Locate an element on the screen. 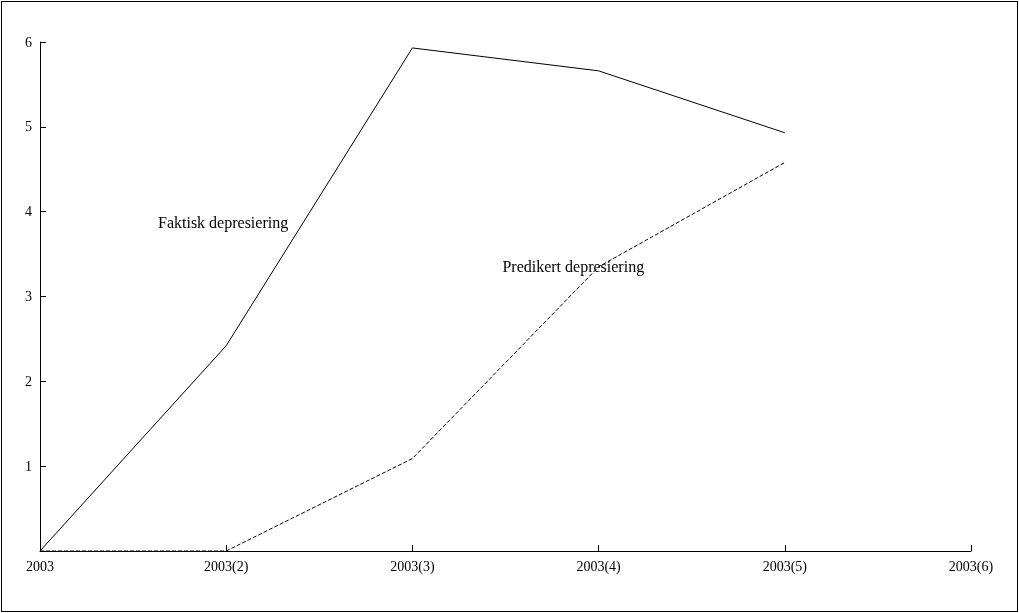 The width and height of the screenshot is (1019, 613). x-tick-label: 2003(4) is located at coordinates (599, 566).